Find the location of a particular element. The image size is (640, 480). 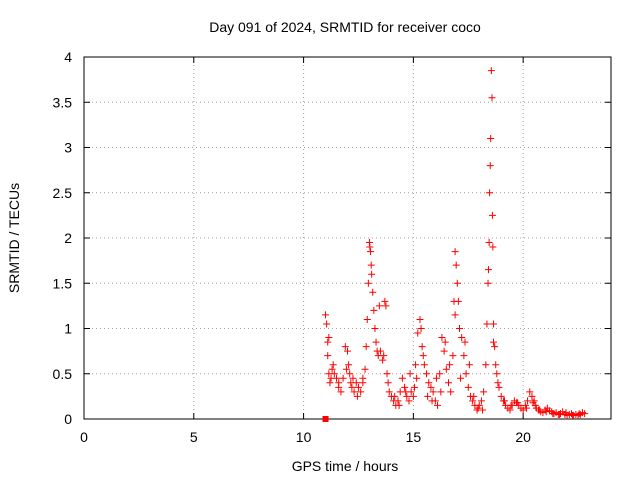

y-tick-label: 1.5 is located at coordinates (63, 283).